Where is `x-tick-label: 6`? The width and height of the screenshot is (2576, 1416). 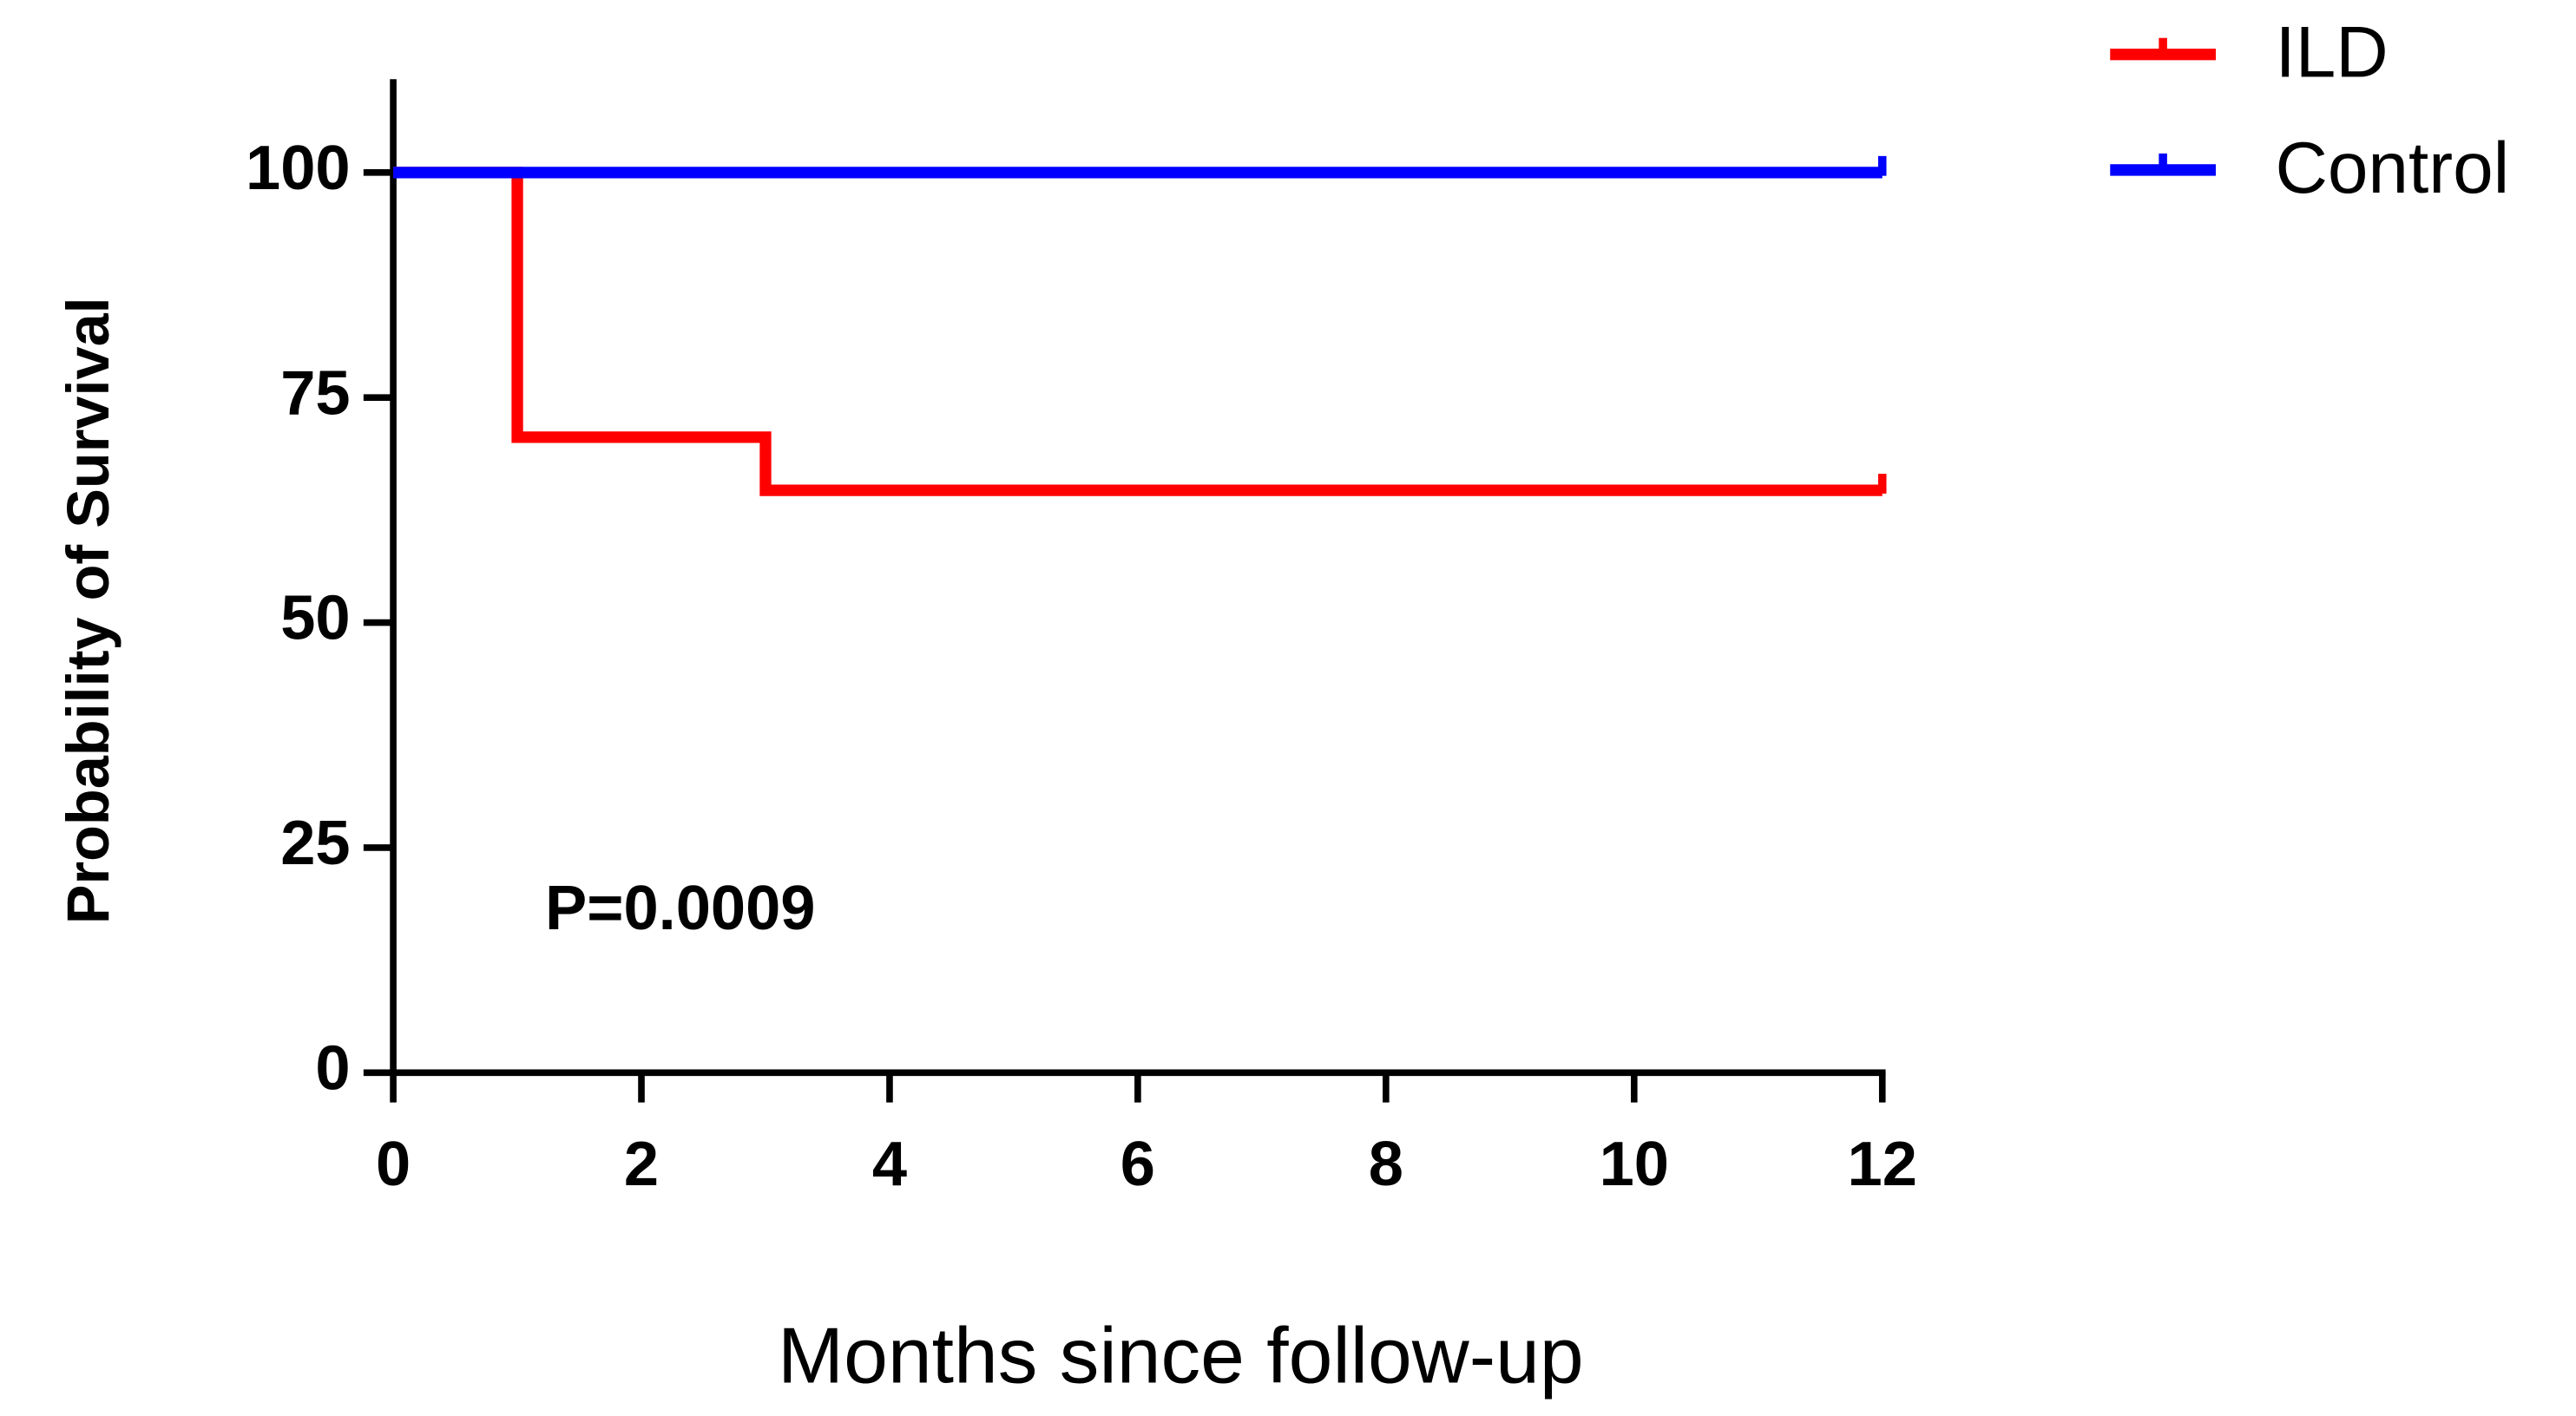
x-tick-label: 6 is located at coordinates (1137, 1164).